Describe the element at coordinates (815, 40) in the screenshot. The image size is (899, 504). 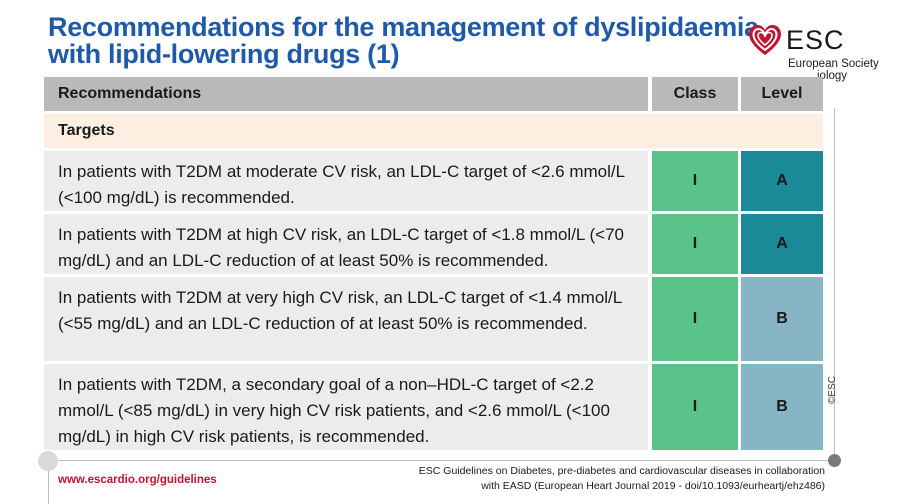
I see `logo-wordmark: ESC` at that location.